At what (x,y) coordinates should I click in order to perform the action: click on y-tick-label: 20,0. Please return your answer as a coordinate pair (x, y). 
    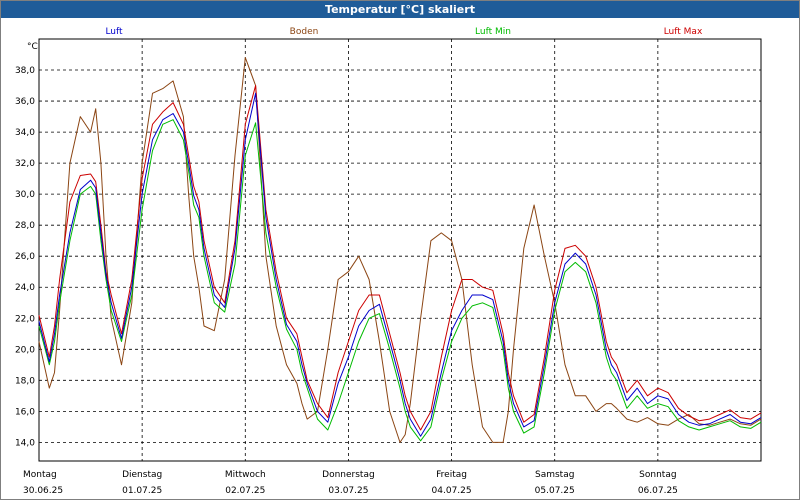
    Looking at the image, I should click on (25, 350).